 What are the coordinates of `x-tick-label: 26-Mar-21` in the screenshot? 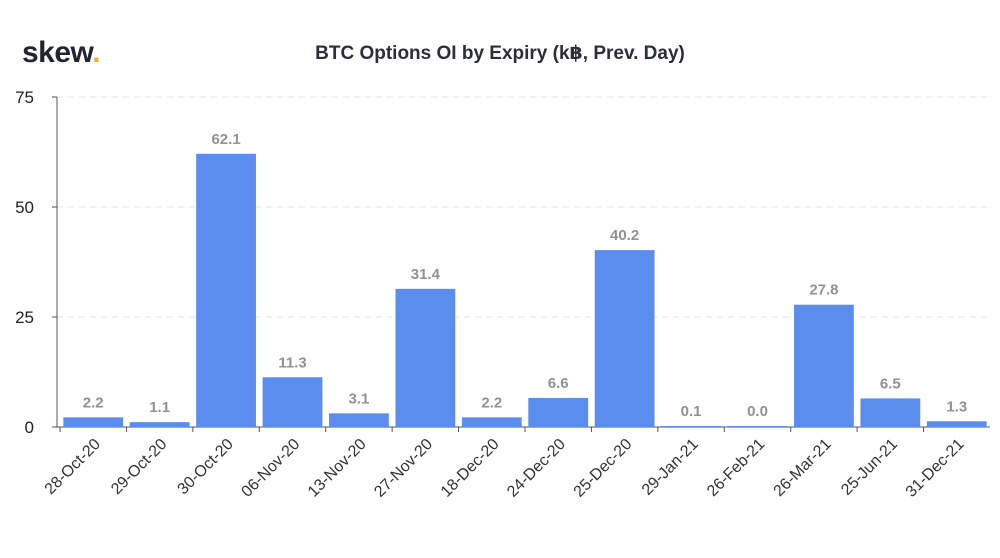 It's located at (803, 468).